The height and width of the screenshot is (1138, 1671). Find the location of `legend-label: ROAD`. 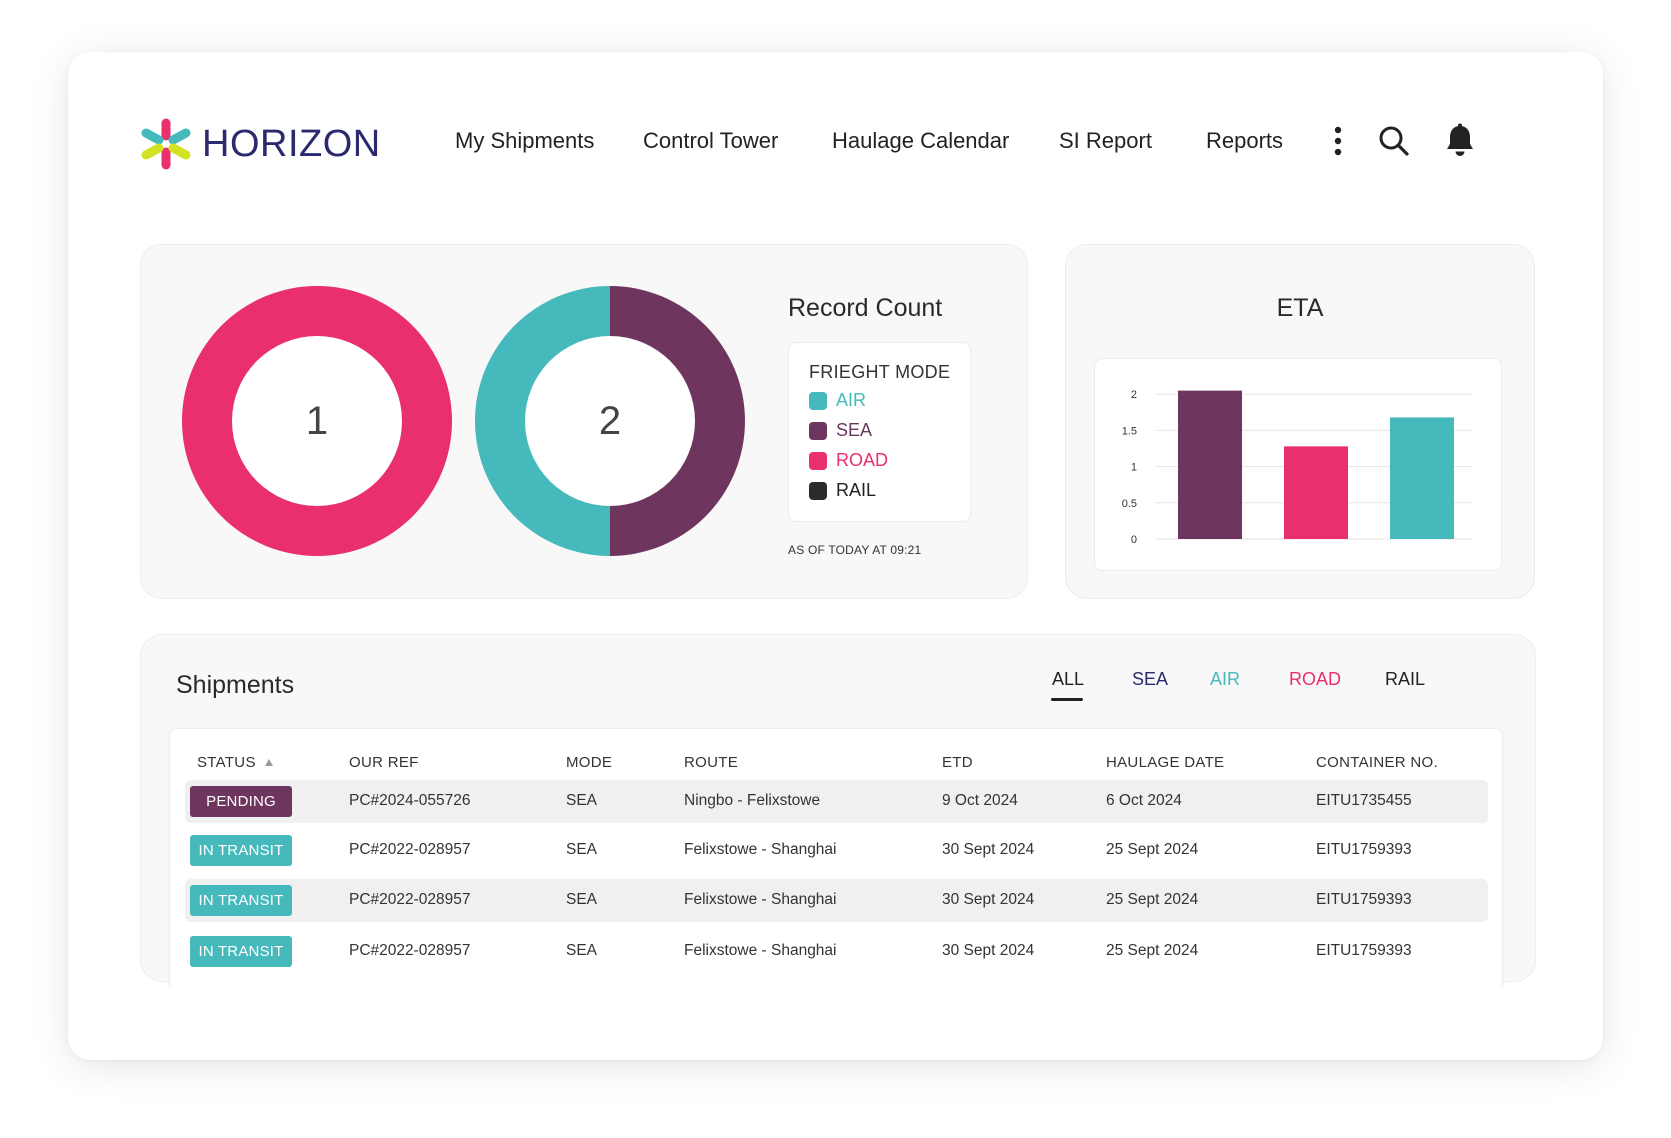

legend-label: ROAD is located at coordinates (862, 460).